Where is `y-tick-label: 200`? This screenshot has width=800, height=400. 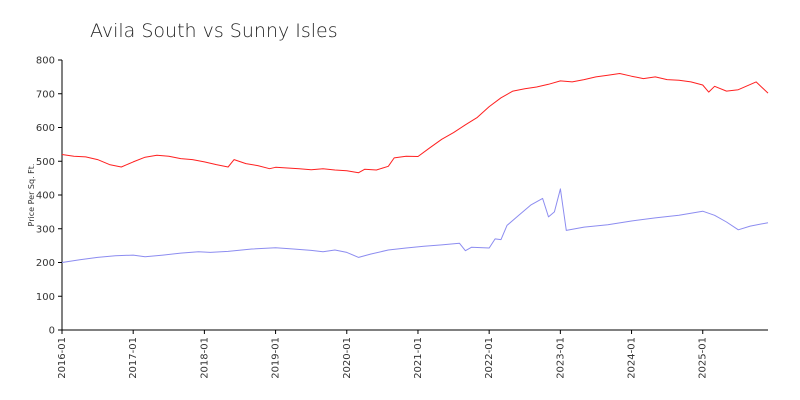
y-tick-label: 200 is located at coordinates (45, 263).